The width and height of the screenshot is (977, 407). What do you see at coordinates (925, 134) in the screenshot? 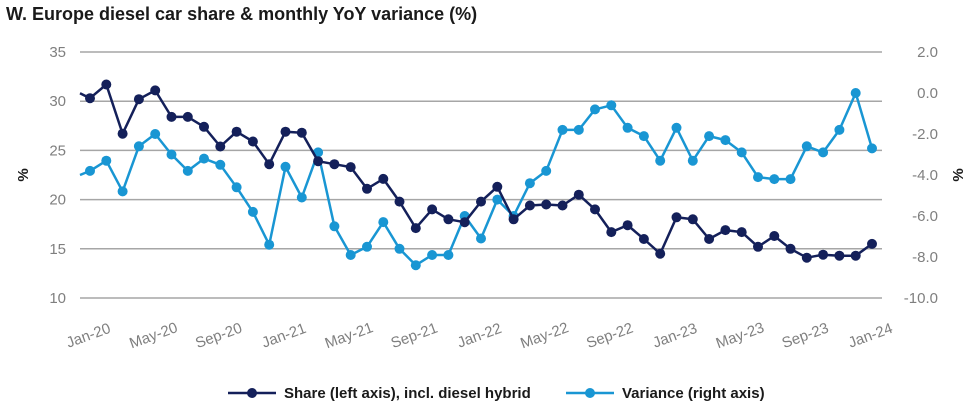
I see `right-tick-label: -2.0` at bounding box center [925, 134].